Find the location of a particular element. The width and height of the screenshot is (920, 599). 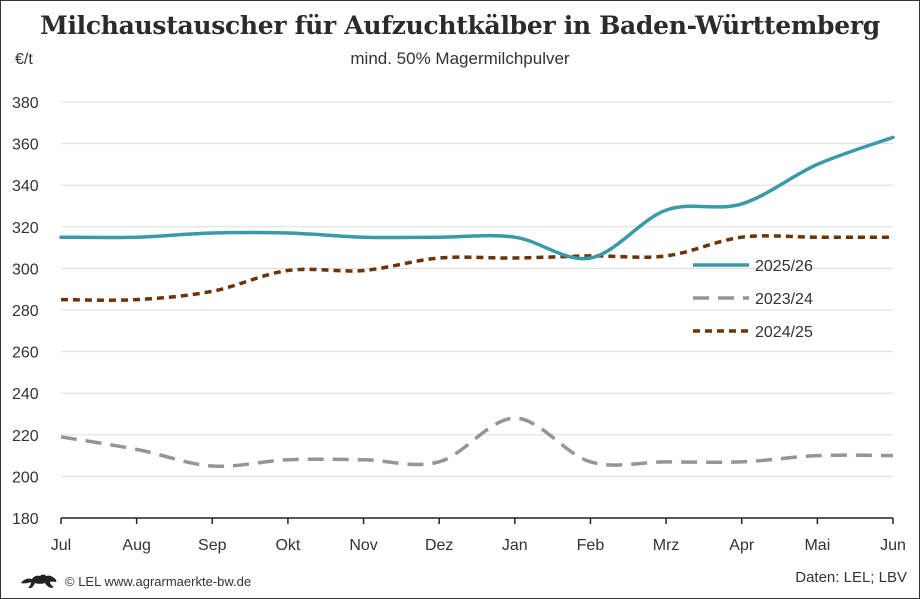

footer-credit: © LEL www.agrarmaerkte-bw.de is located at coordinates (135, 581).